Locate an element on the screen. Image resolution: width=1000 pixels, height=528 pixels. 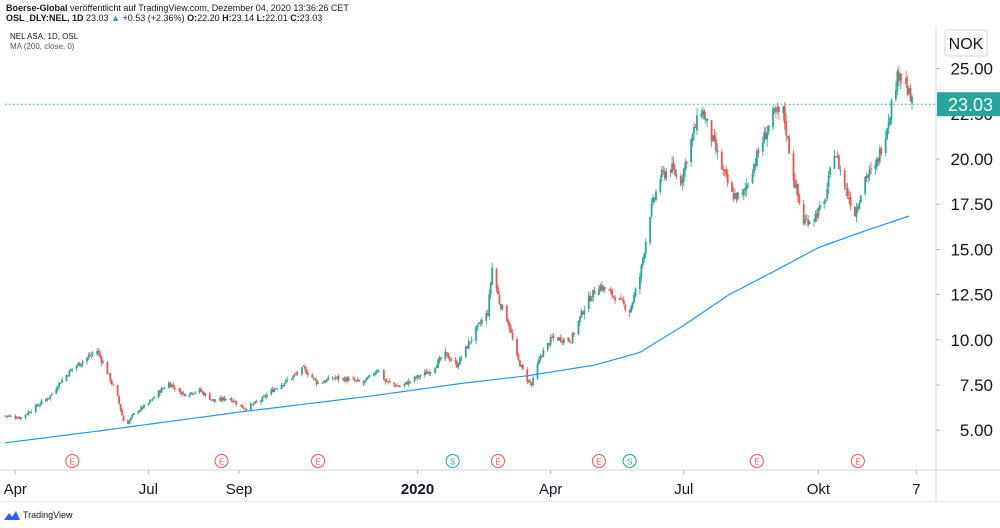
currency-box is located at coordinates (966, 43).